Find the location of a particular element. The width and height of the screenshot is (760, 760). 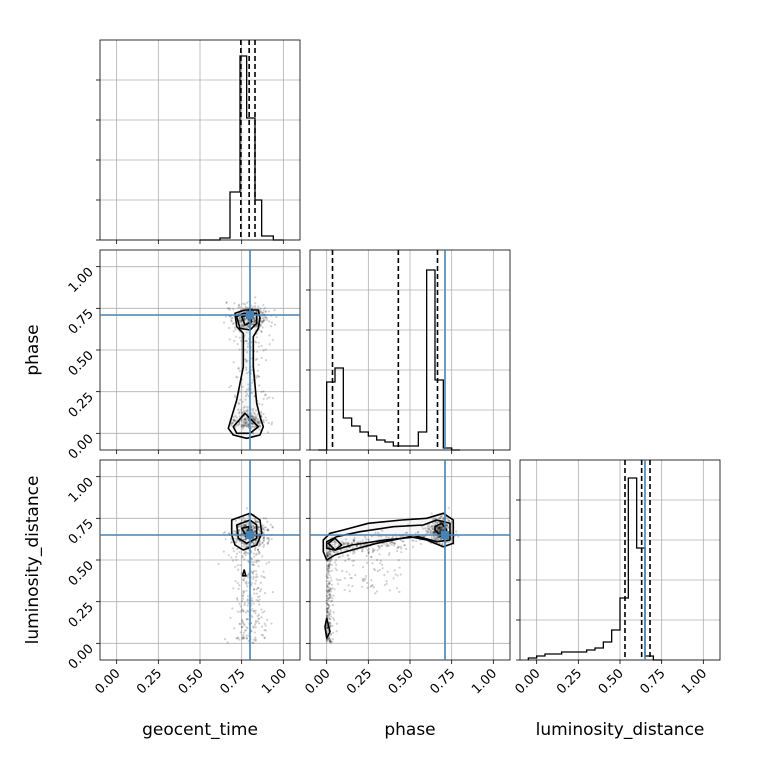

y-tick-label: 0.25 is located at coordinates (81, 615).